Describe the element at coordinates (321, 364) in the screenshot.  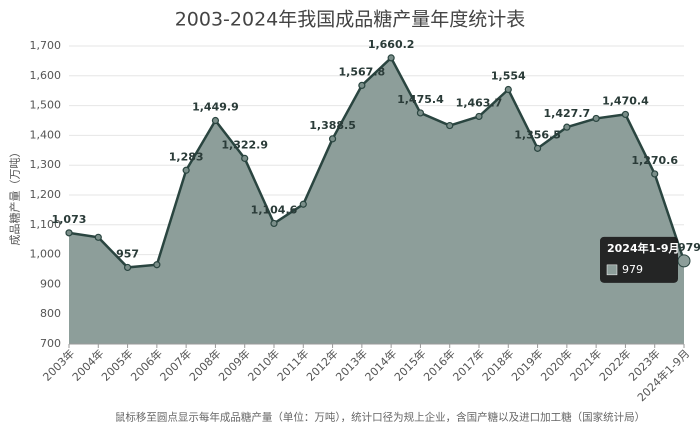
I see `x-tick-label: 2012年` at that location.